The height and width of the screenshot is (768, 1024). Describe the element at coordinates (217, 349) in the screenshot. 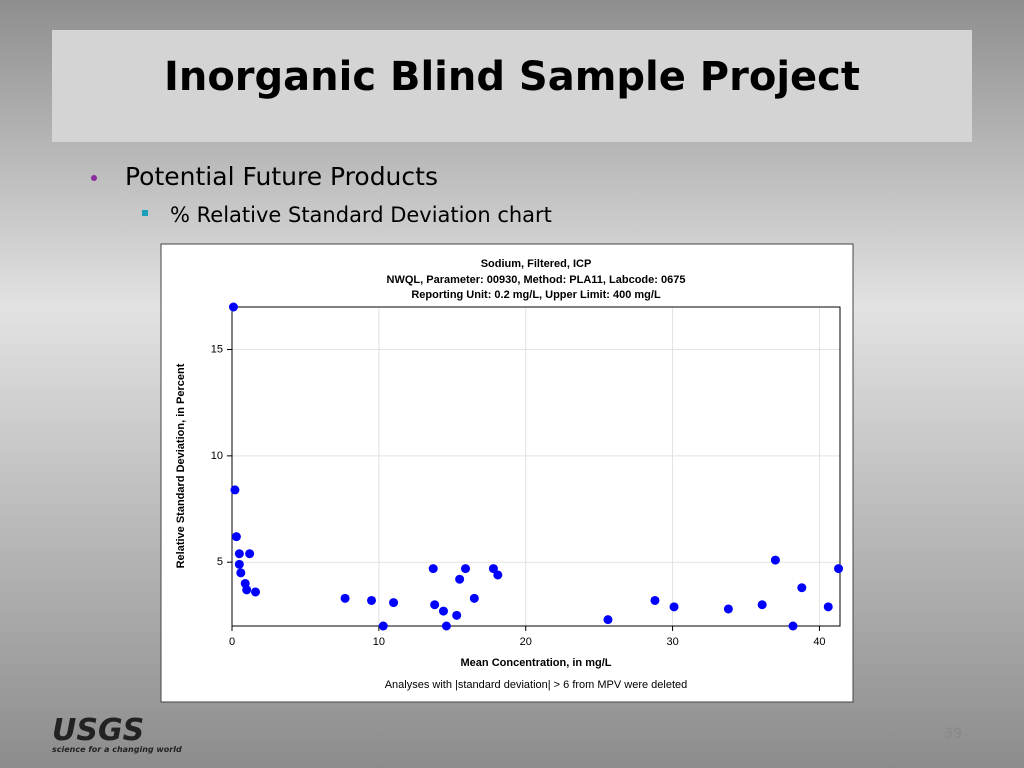

I see `y-tick-label: 15` at that location.